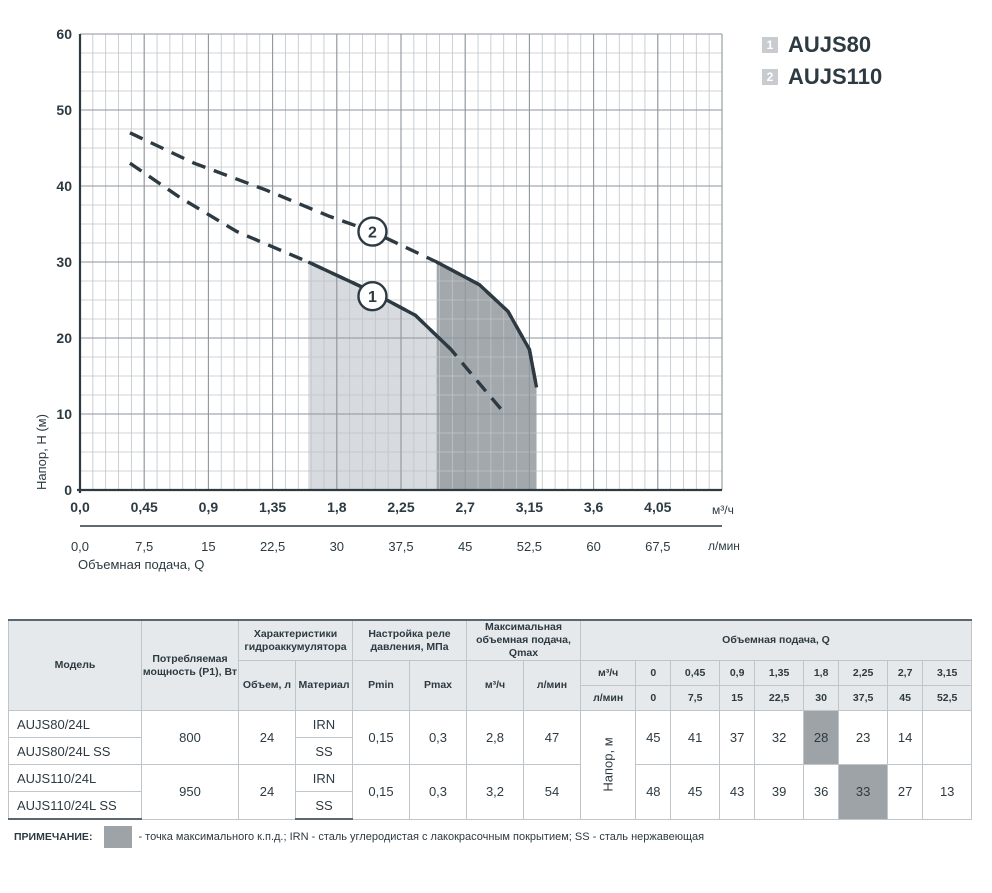  Describe the element at coordinates (905, 673) in the screenshot. I see `q-m3h-cell: 2,7` at that location.